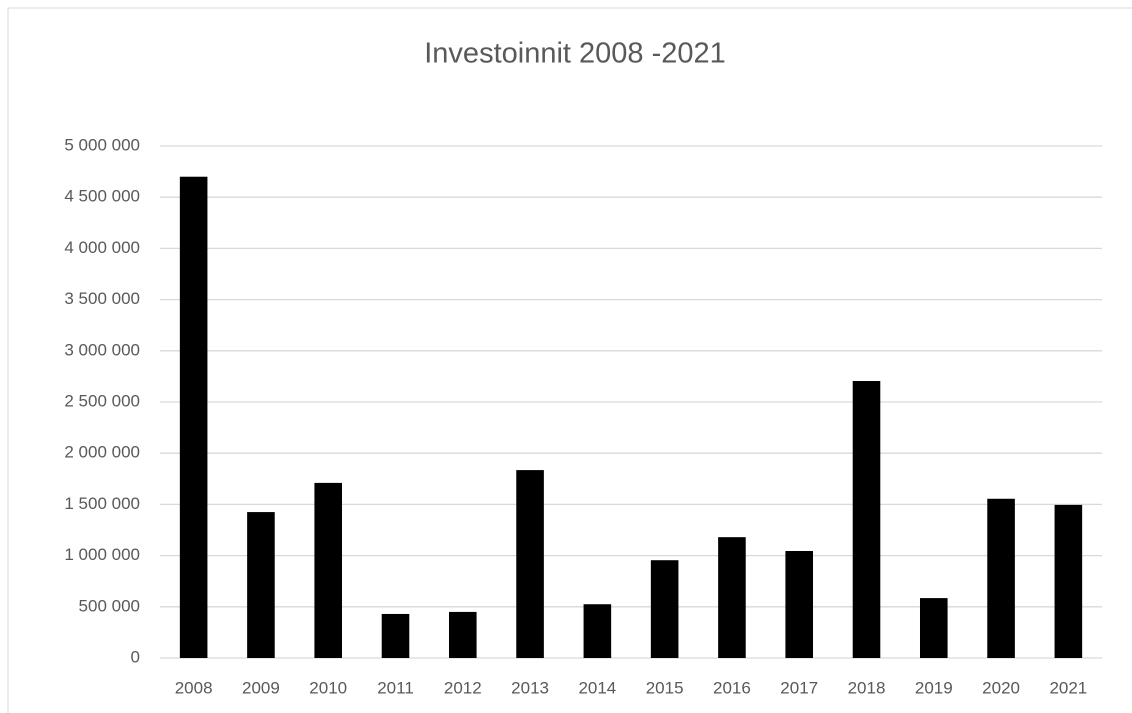  Describe the element at coordinates (135, 656) in the screenshot. I see `y-tick-label: 0` at that location.